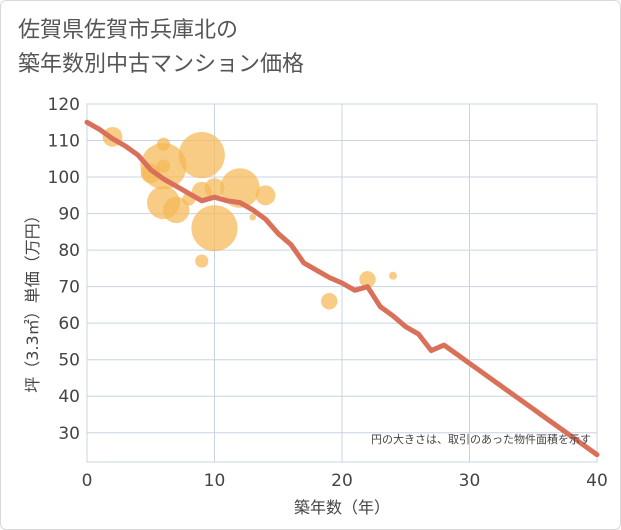 The image size is (621, 530). I want to click on y-axis-ticks: 30 40 50 60 70 80 90 100 110 120, so click(64, 269).